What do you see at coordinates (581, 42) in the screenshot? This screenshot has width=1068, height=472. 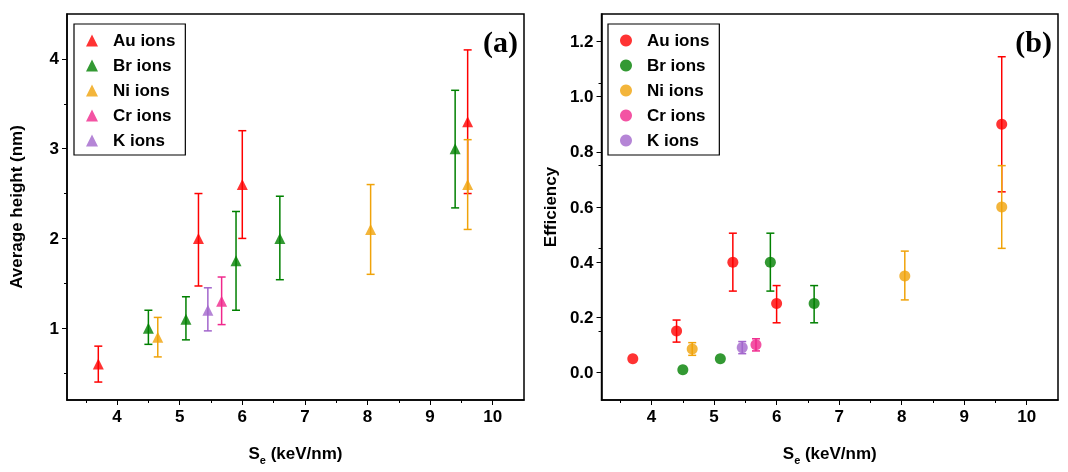 I see `y-tick-label: 1.2` at bounding box center [581, 42].